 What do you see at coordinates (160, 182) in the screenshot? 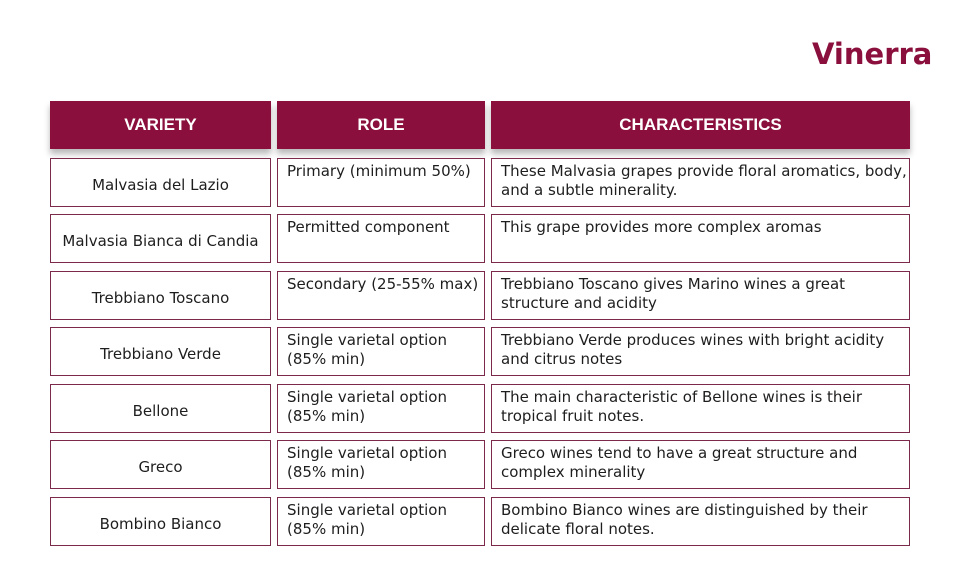
I see `cell-variety: Malvasia del Lazio` at bounding box center [160, 182].